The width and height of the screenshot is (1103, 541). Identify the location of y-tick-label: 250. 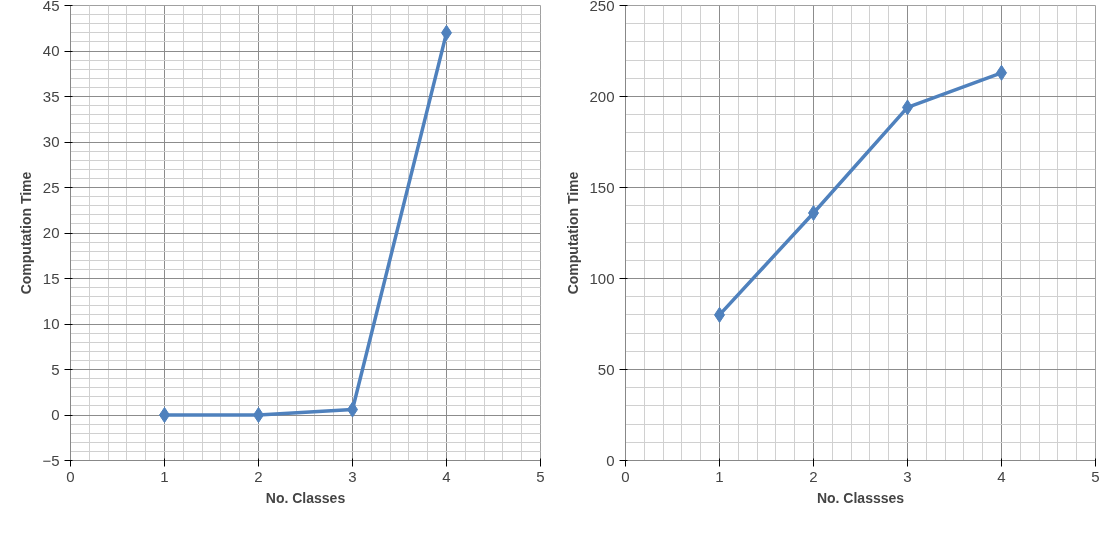
(602, 7).